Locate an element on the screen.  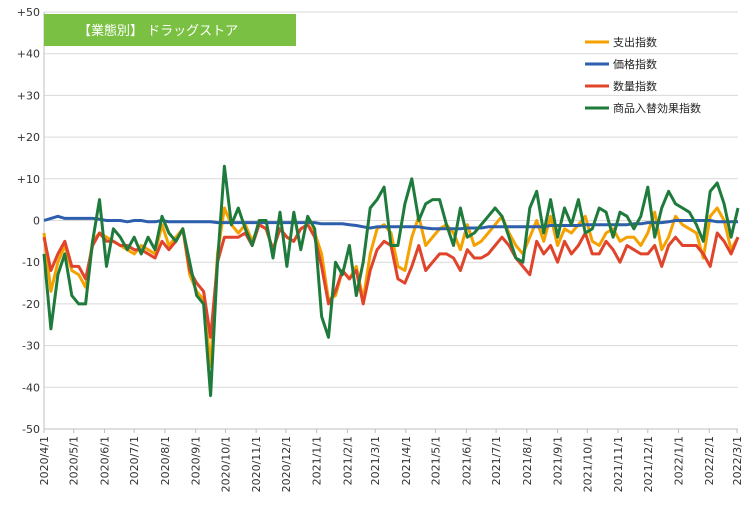
y-tick-label: -50 is located at coordinates (31, 429).